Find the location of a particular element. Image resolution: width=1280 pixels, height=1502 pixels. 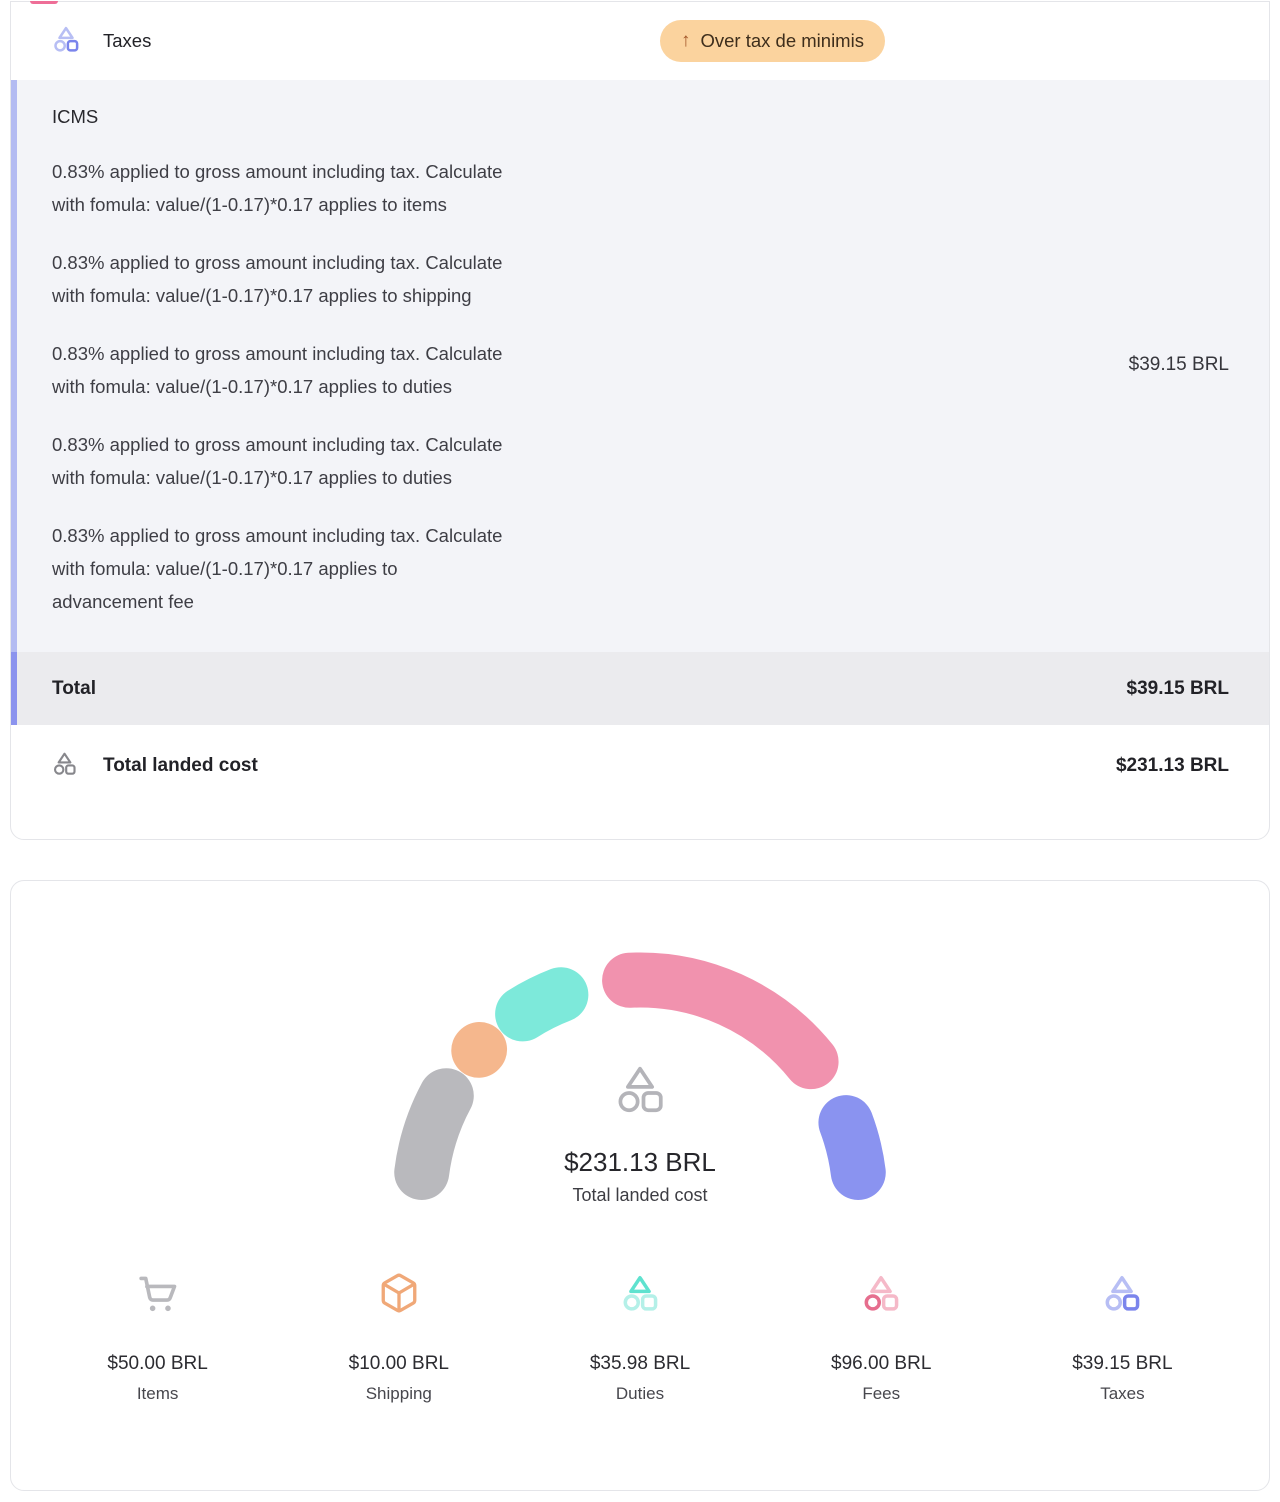

landed-cost-icon is located at coordinates (64, 766).